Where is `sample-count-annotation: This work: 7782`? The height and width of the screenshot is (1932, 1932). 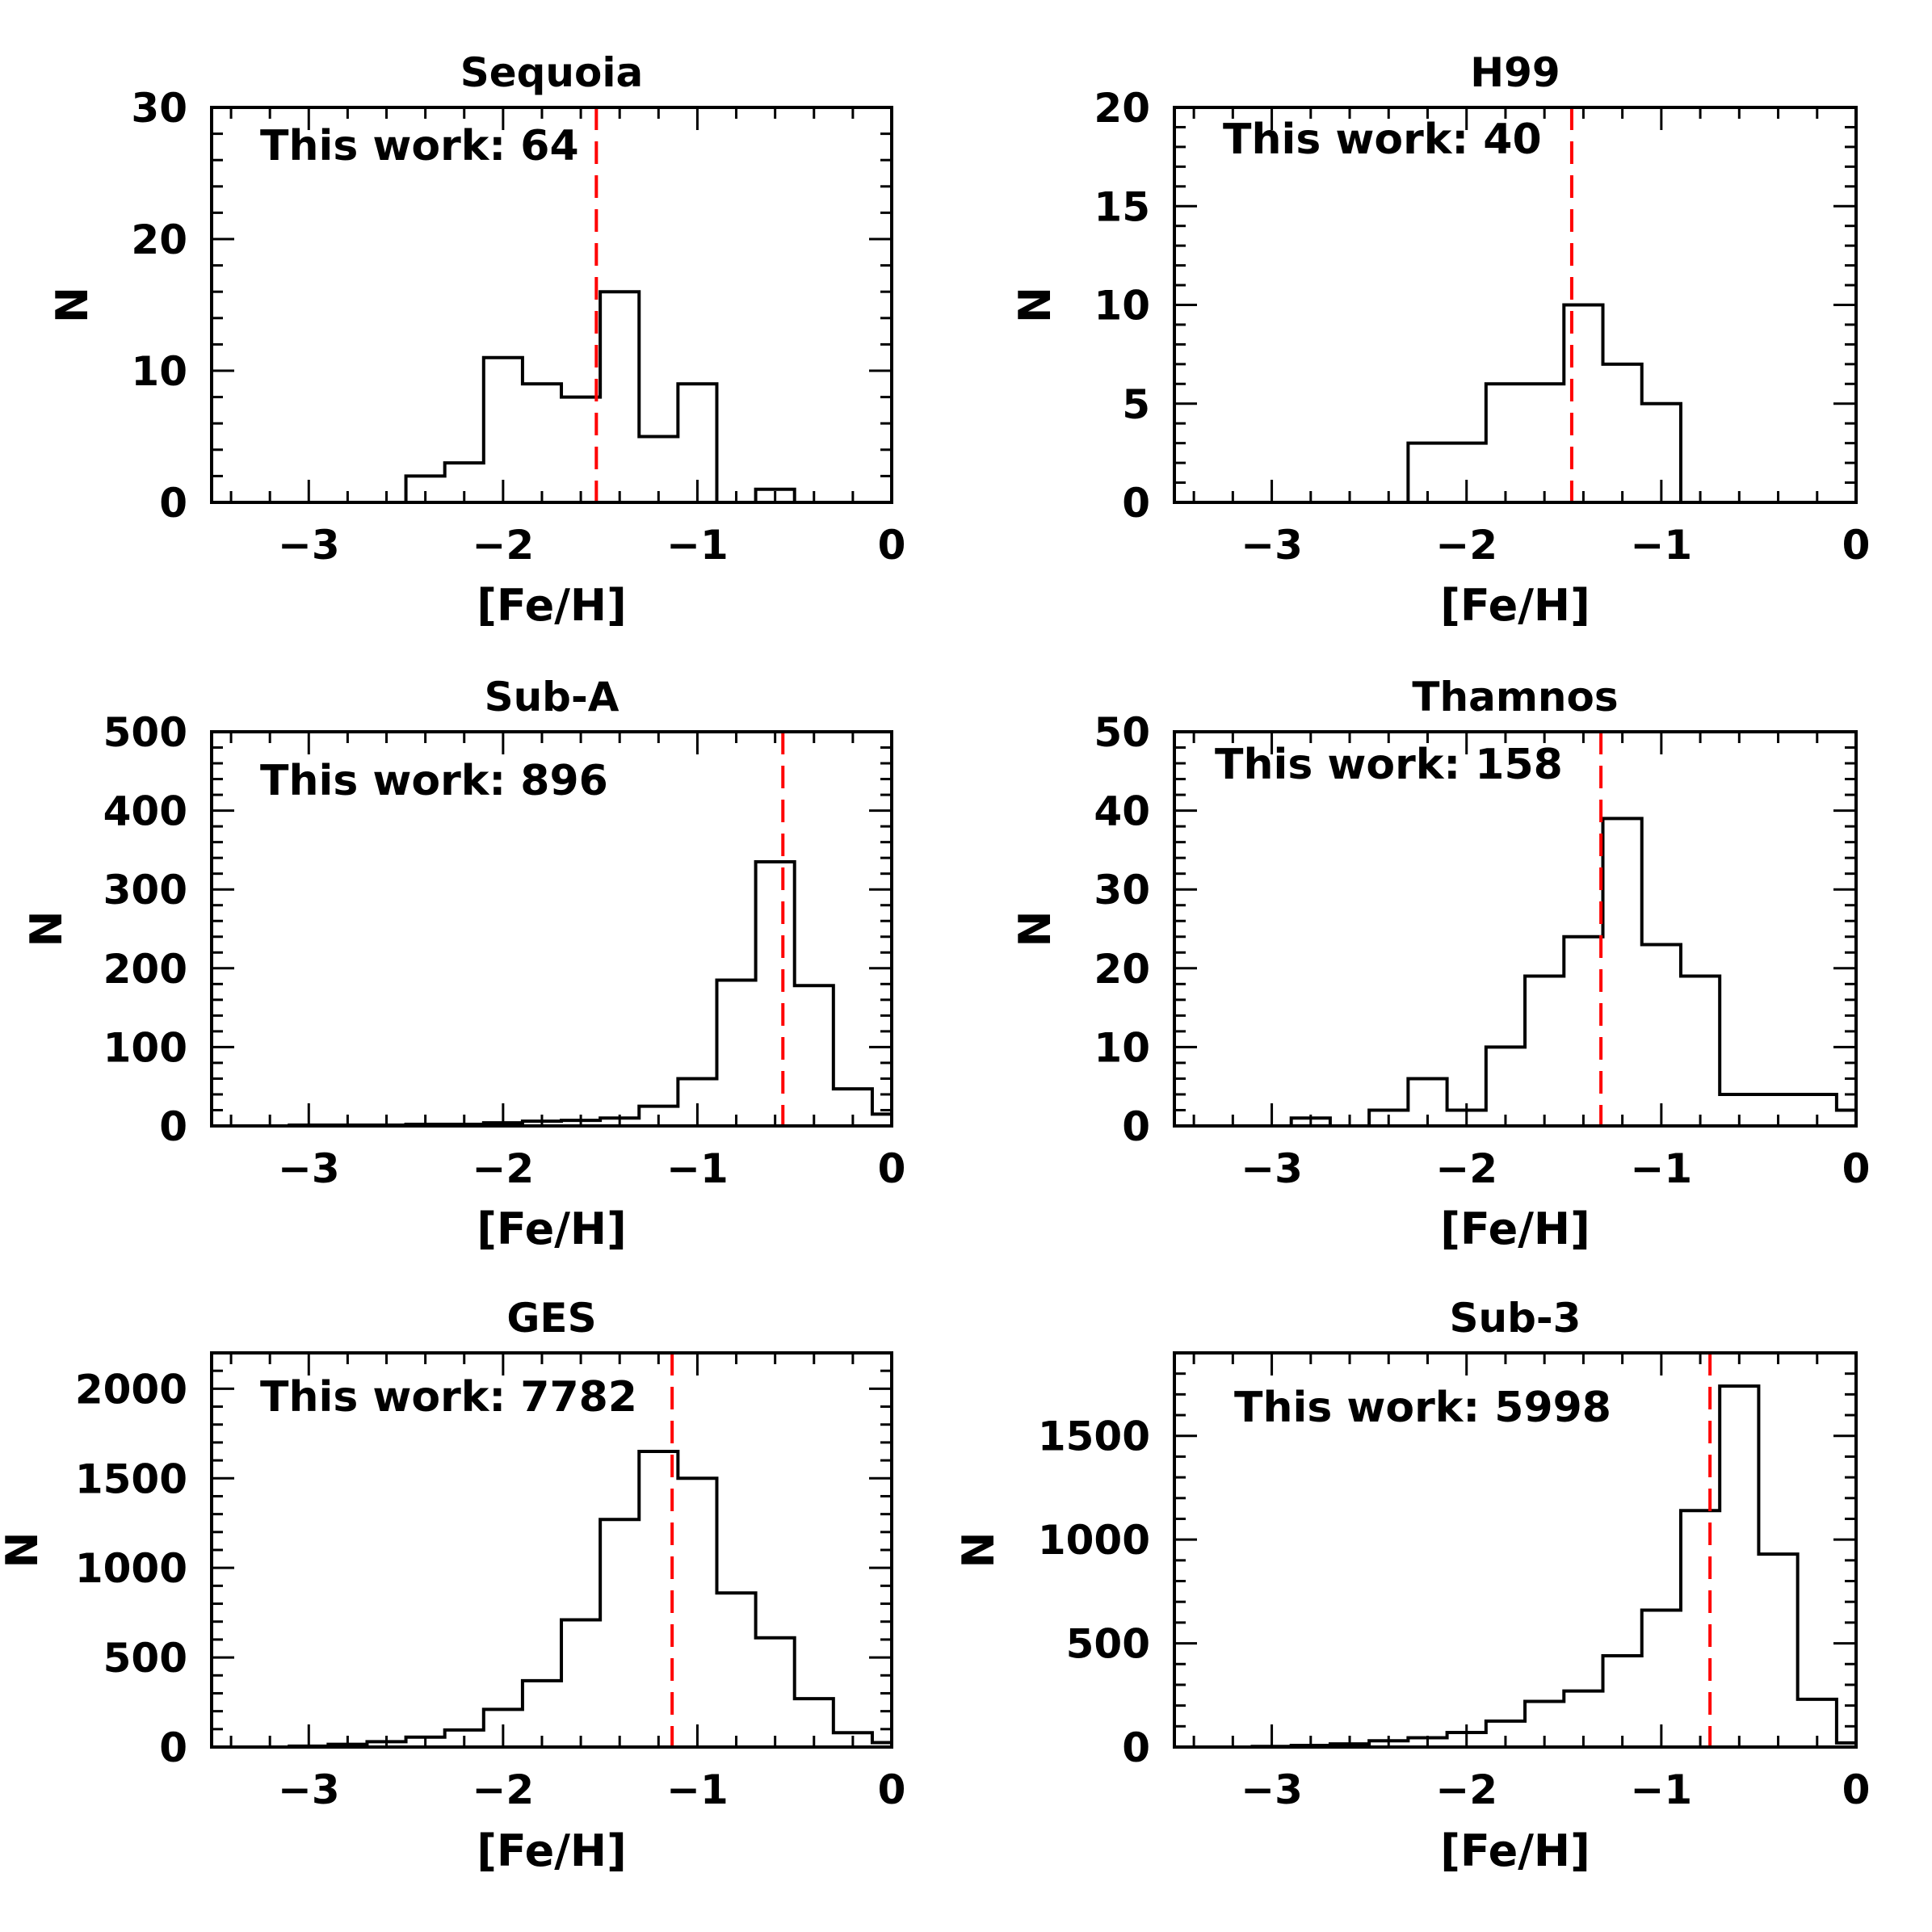 sample-count-annotation: This work: 7782 is located at coordinates (449, 1397).